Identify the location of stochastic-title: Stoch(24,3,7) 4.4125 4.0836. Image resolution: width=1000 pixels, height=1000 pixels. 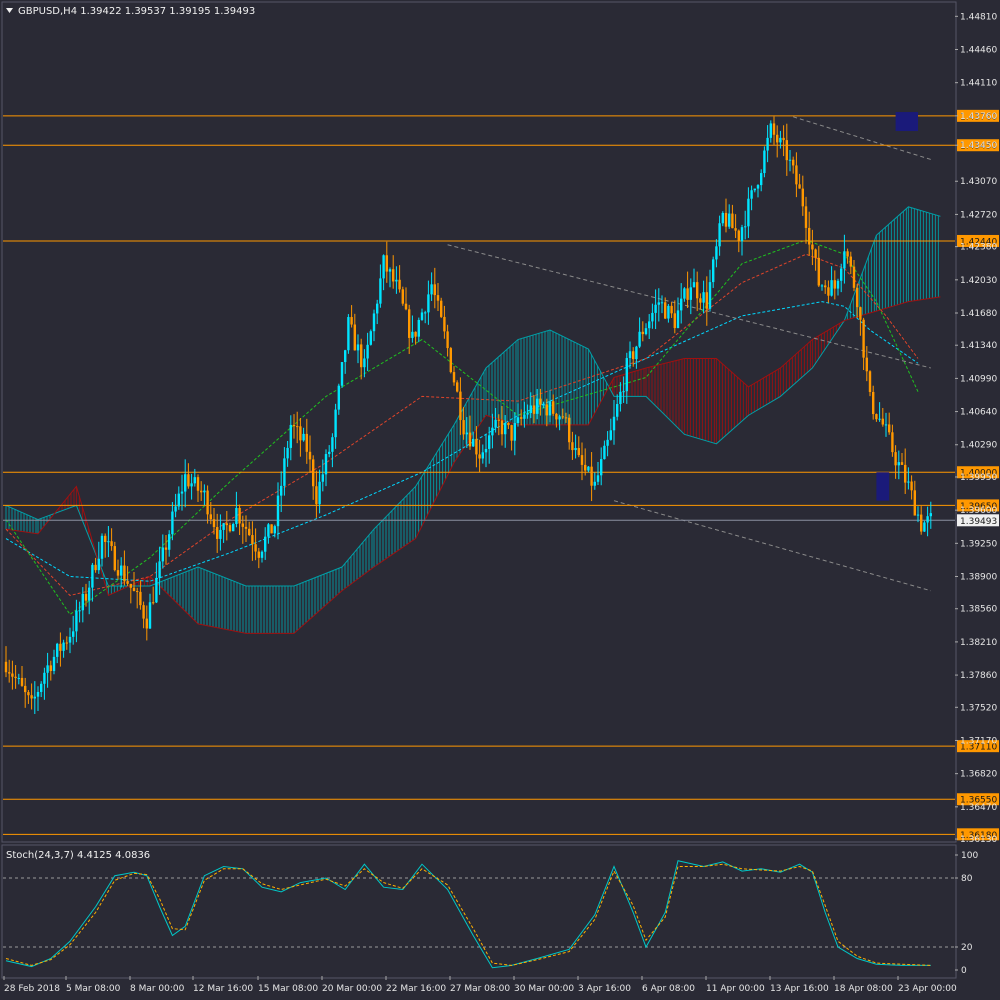
(78, 855).